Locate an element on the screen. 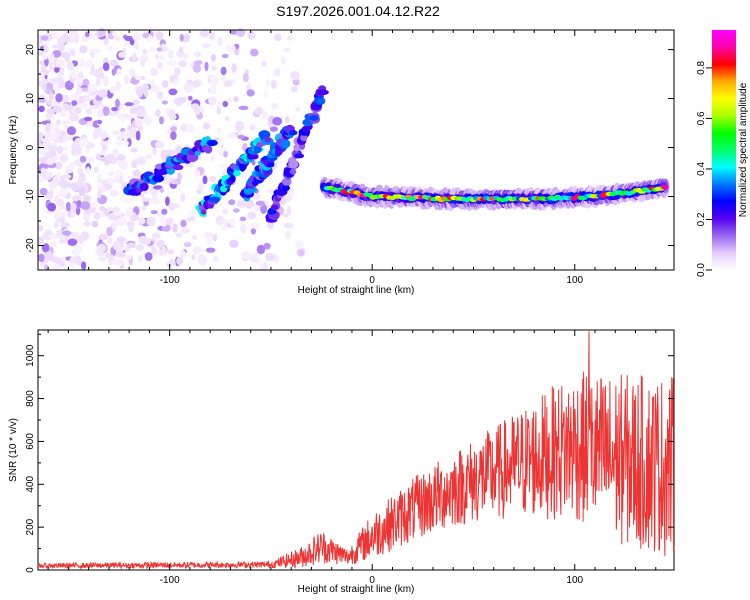 The width and height of the screenshot is (750, 600). spectrogram-ylabel: Frequency (Hz) is located at coordinates (13, 150).